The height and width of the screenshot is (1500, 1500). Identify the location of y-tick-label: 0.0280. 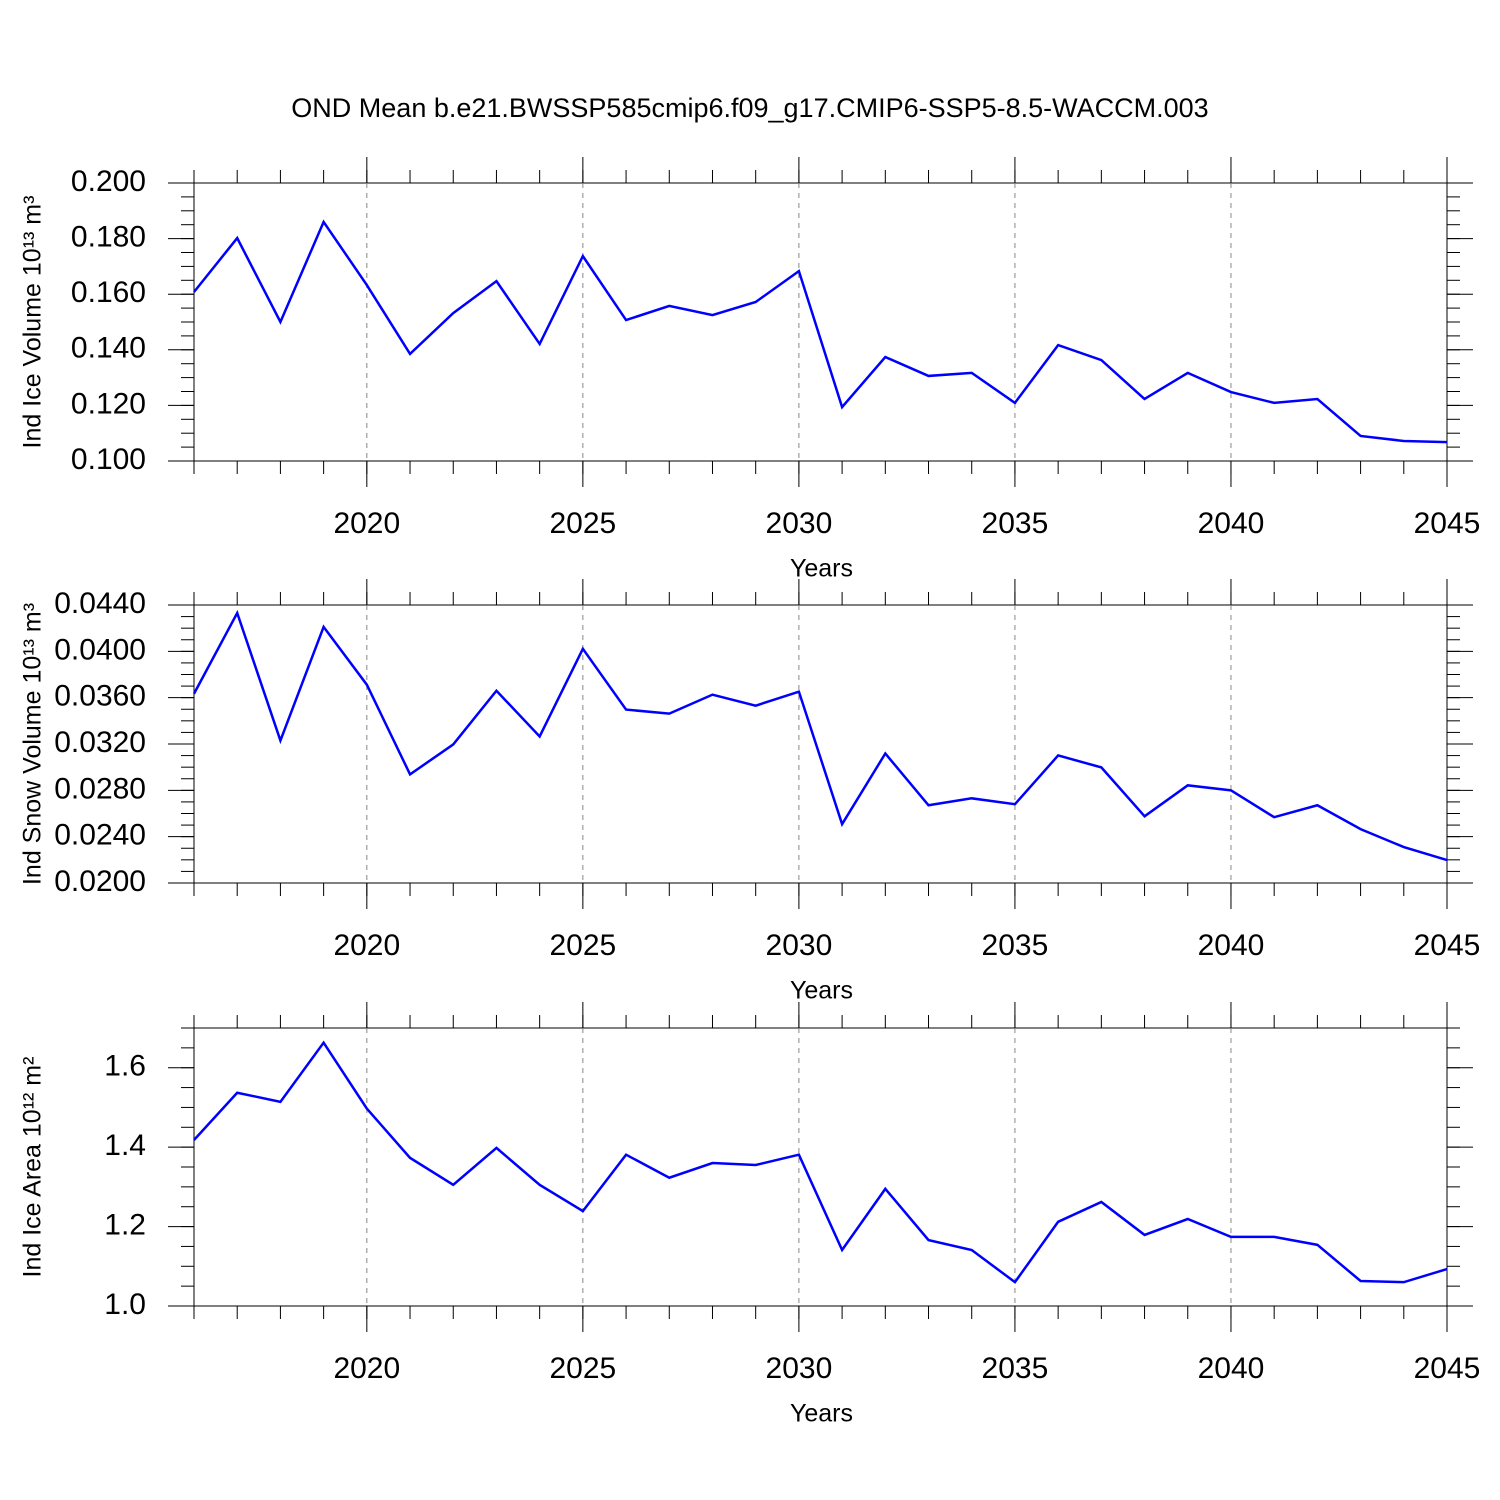
(100, 788).